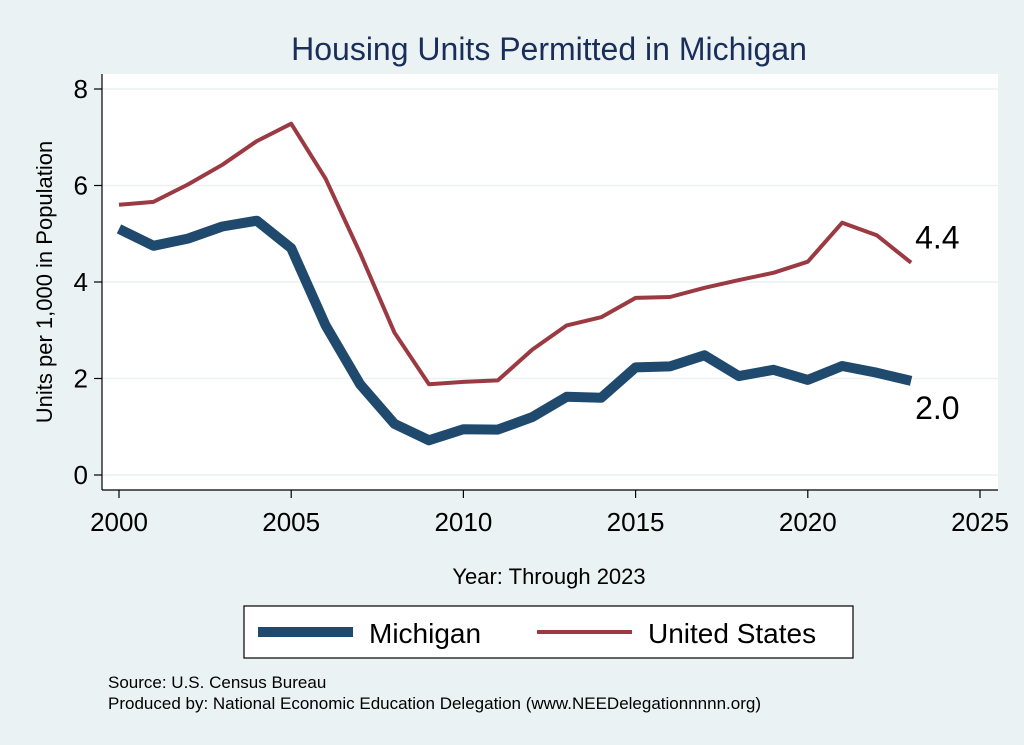  Describe the element at coordinates (937, 238) in the screenshot. I see `end-label-united-states: 4.4` at that location.